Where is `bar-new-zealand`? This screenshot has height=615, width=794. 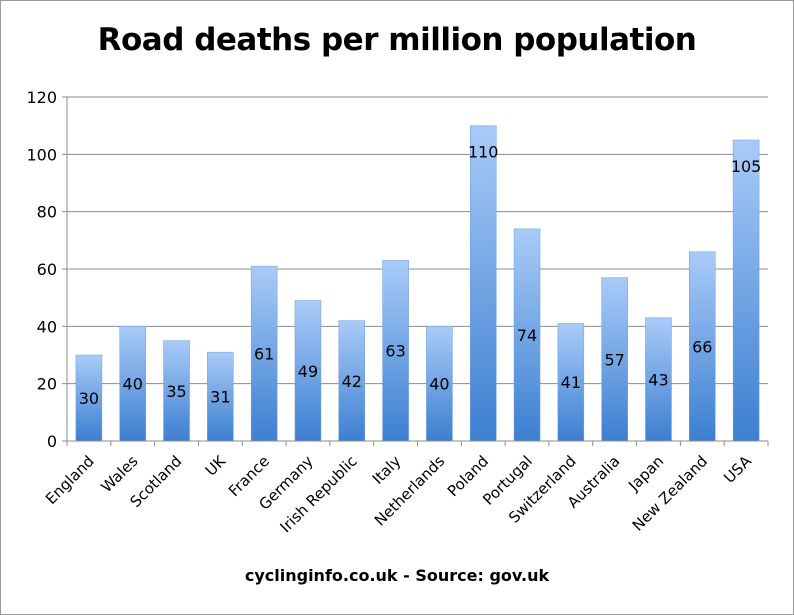 bar-new-zealand is located at coordinates (702, 346).